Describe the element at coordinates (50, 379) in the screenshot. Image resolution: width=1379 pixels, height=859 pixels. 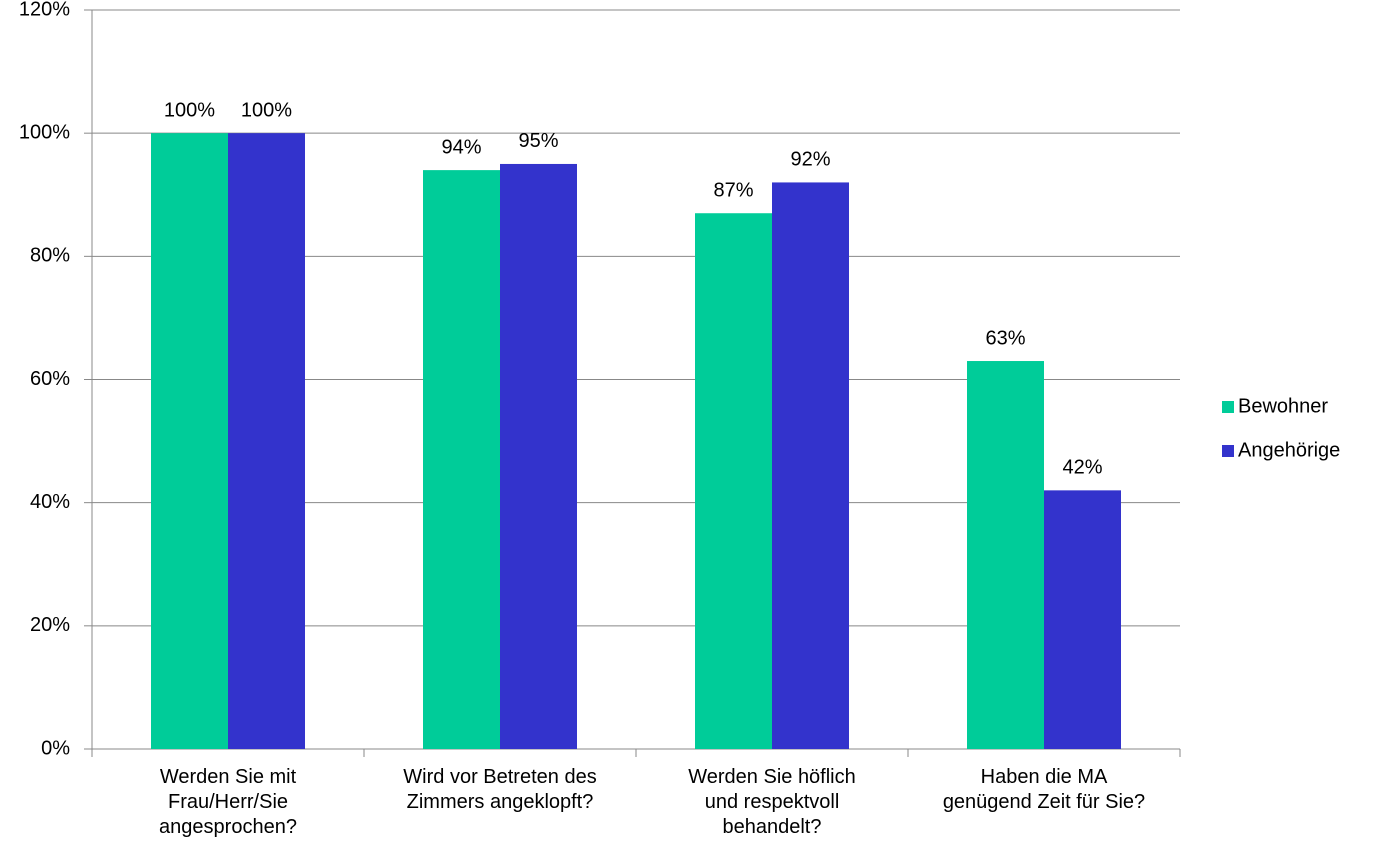
I see `y-tick-label: 60%` at that location.